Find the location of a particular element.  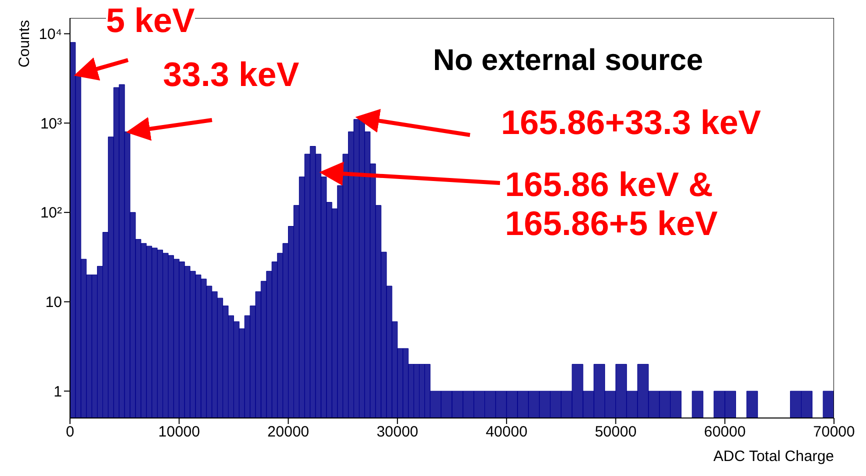

x-tick-label: 30000 is located at coordinates (397, 432).